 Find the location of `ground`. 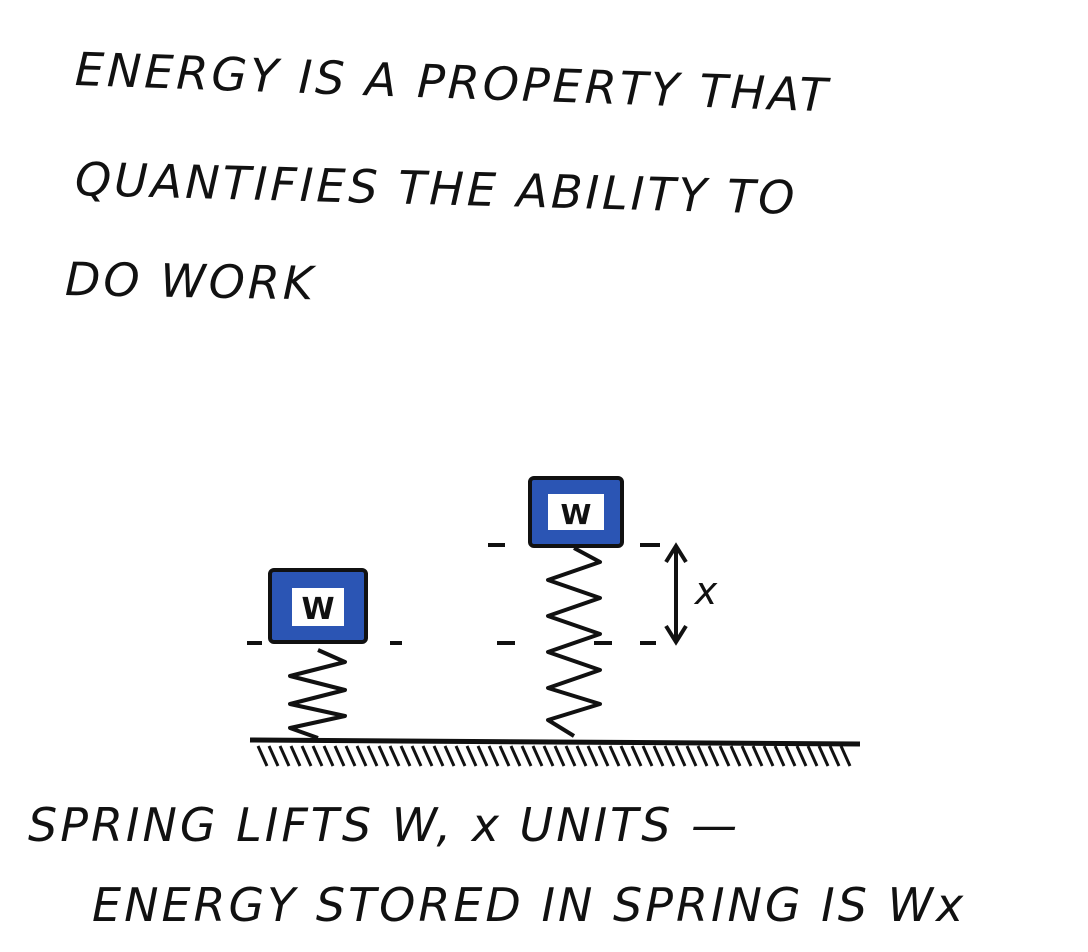

ground is located at coordinates (555, 752).